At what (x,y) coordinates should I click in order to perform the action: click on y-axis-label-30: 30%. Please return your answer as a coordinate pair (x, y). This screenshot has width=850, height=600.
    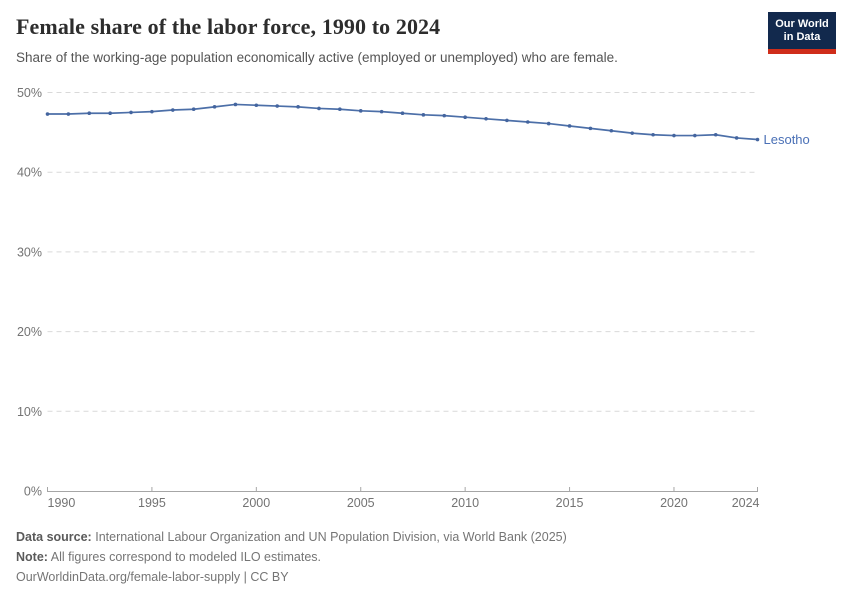
    Looking at the image, I should click on (29, 252).